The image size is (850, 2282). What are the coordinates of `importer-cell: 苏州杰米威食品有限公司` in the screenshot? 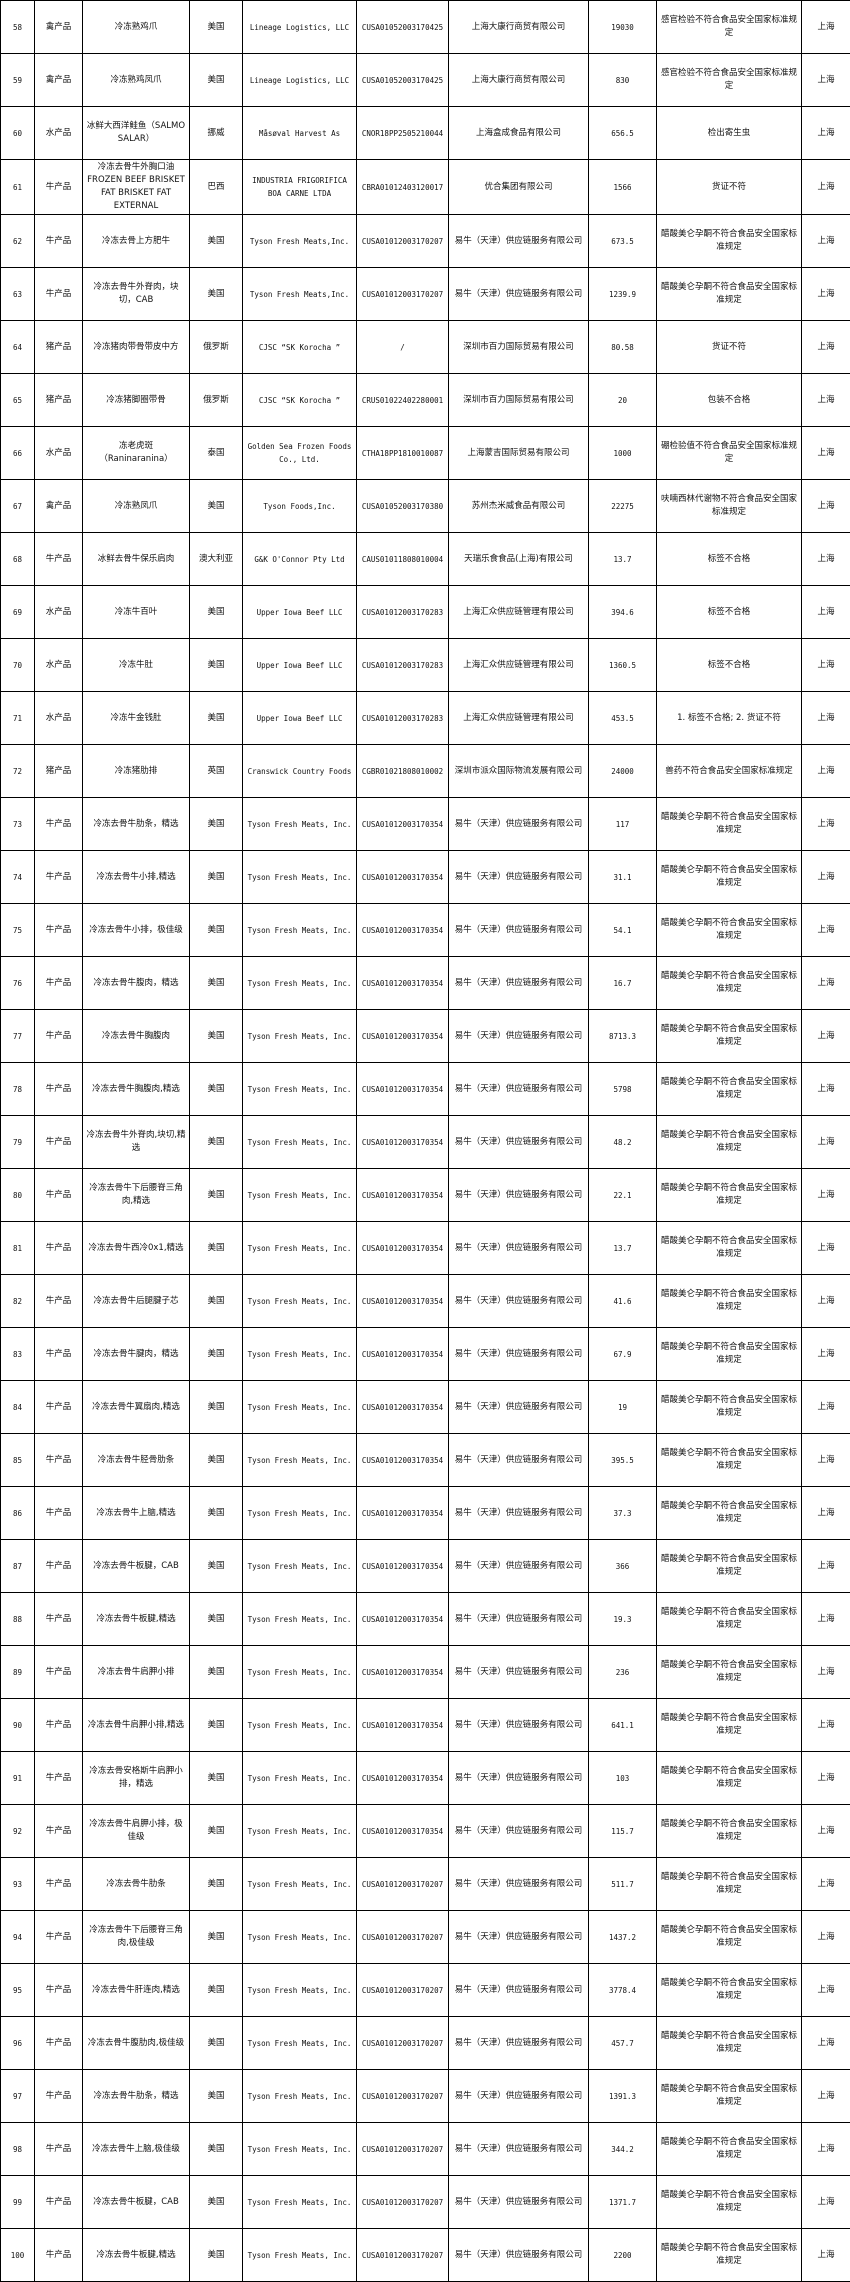 It's located at (519, 506).